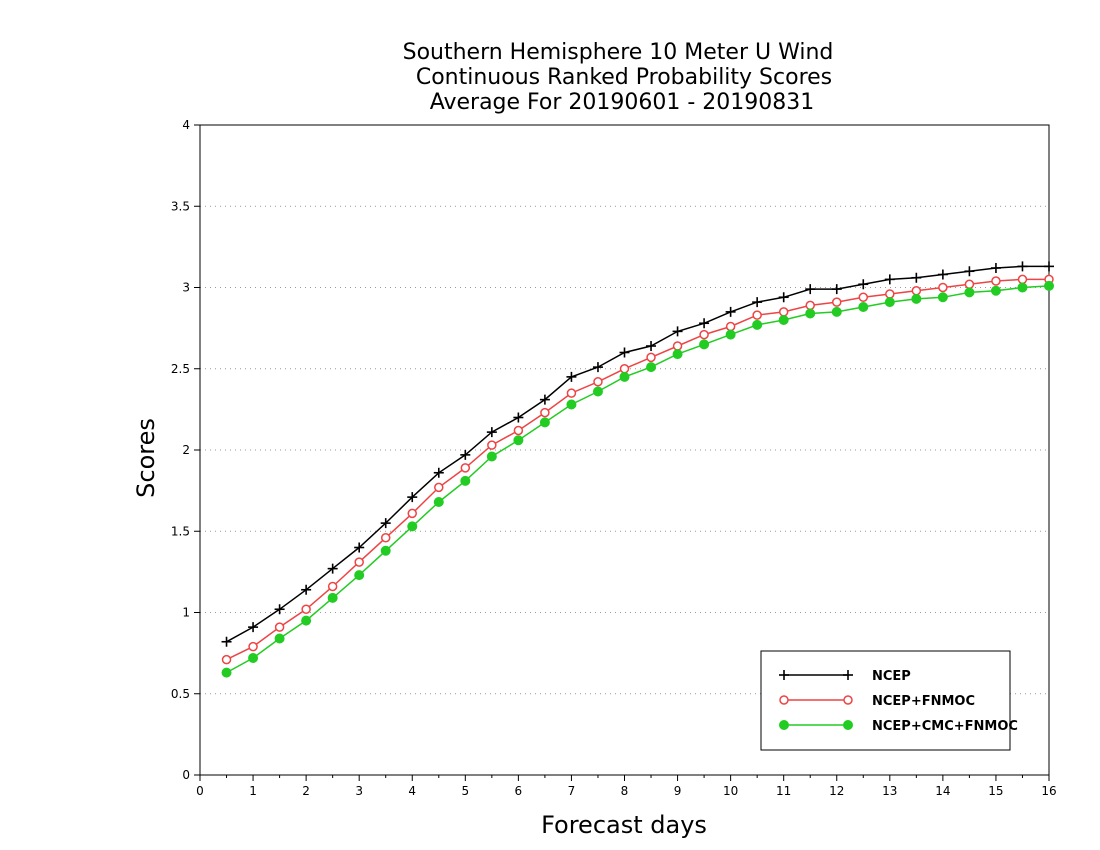 The height and width of the screenshot is (850, 1100). What do you see at coordinates (186, 288) in the screenshot?
I see `y-tick-label: 3` at bounding box center [186, 288].